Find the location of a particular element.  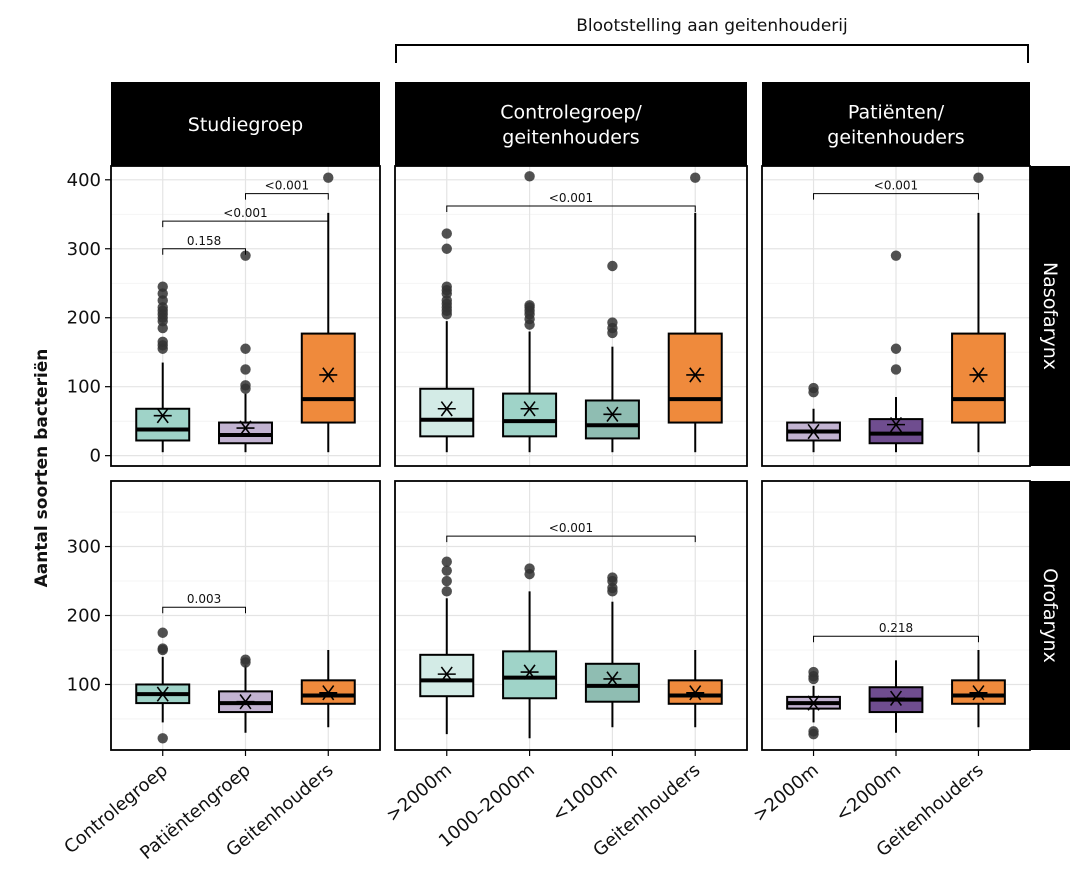

significance-label: 0.158 is located at coordinates (204, 241).